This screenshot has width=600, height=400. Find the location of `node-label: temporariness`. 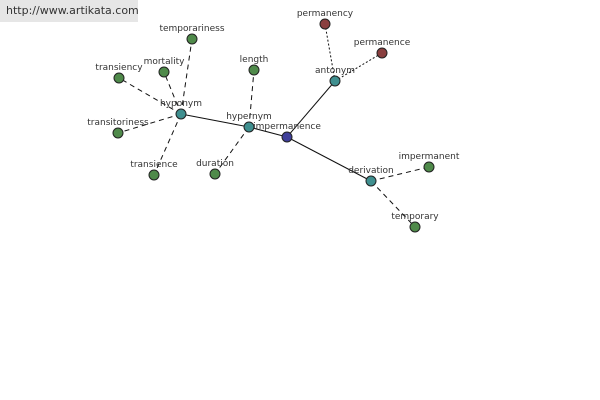

node-label: temporariness is located at coordinates (191, 29).